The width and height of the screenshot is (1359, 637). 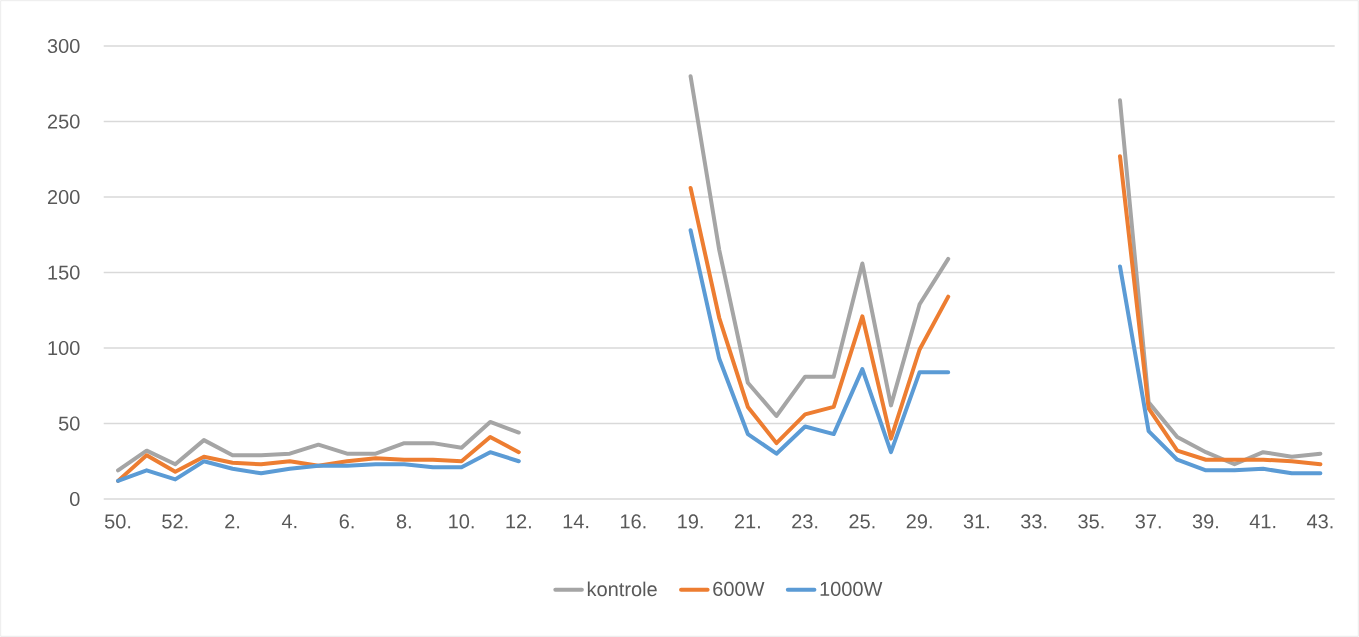 What do you see at coordinates (69, 423) in the screenshot?
I see `y-tick-label: 50` at bounding box center [69, 423].